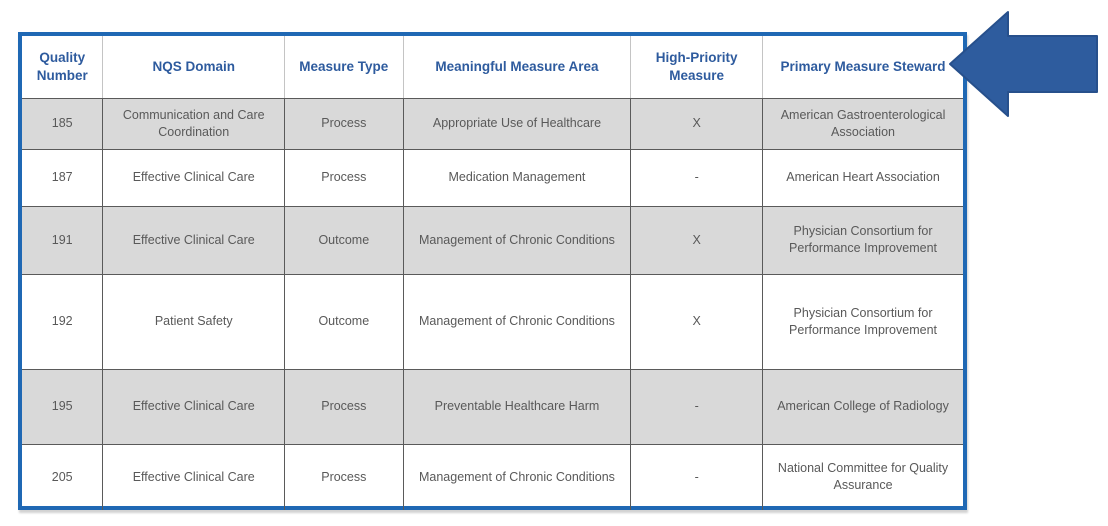  Describe the element at coordinates (862, 67) in the screenshot. I see `header-primary-measure-steward: Primary Measure Steward` at that location.